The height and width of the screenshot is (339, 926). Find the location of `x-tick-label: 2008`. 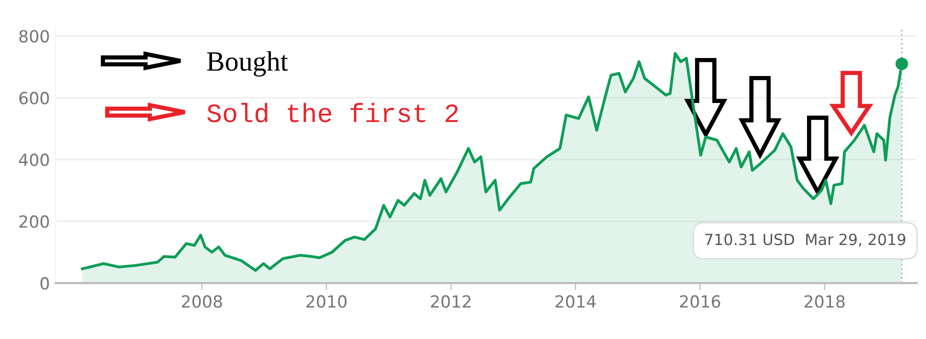

x-tick-label: 2008 is located at coordinates (202, 301).